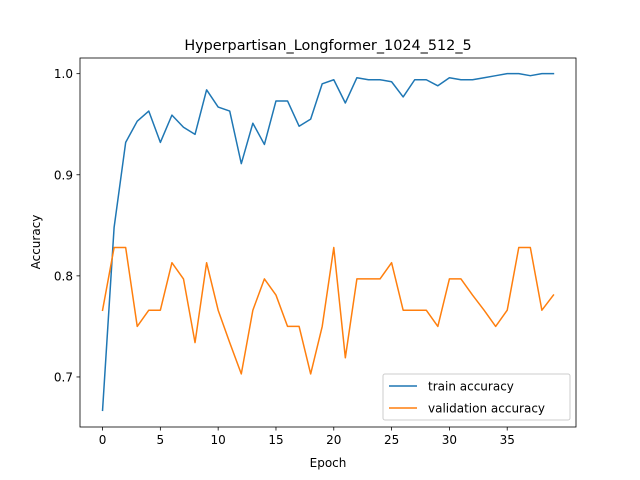  What do you see at coordinates (161, 440) in the screenshot?
I see `x-tick-label: 5` at bounding box center [161, 440].